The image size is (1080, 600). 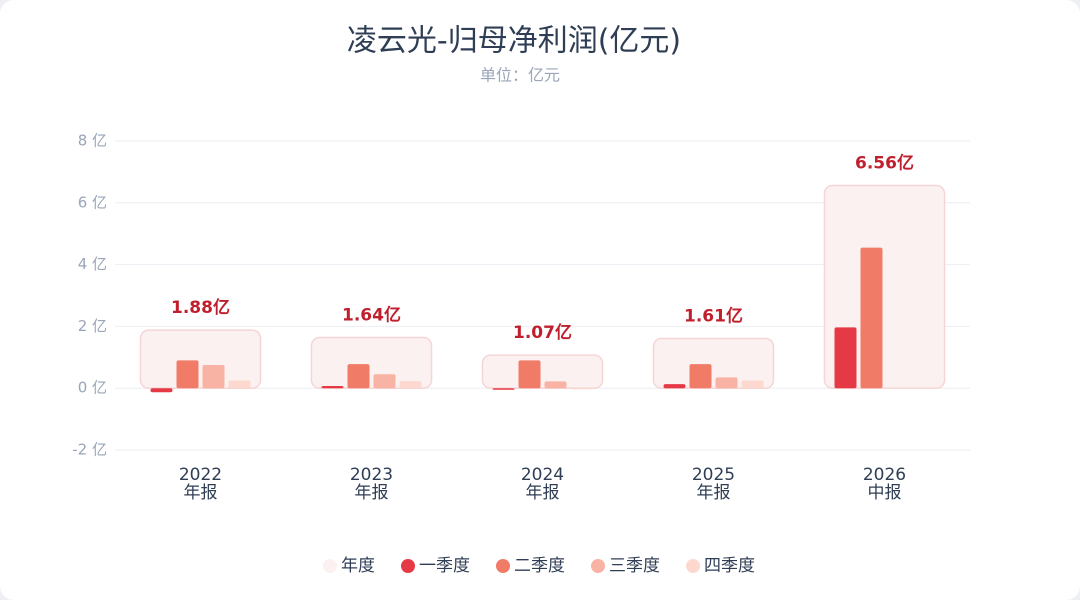 I want to click on value-label: 6.56亿, so click(x=884, y=162).